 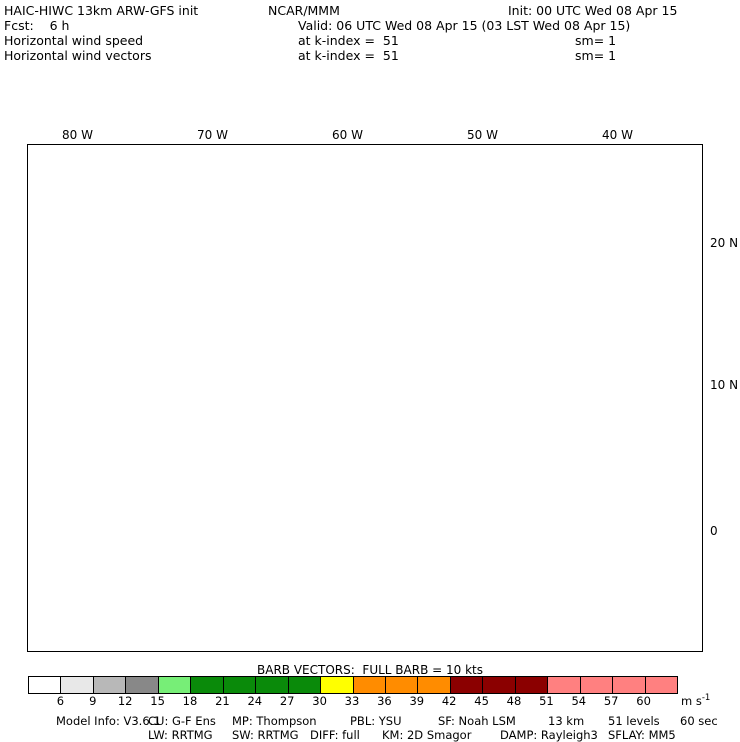 I want to click on colorbar-tick-45: 45, so click(x=481, y=701).